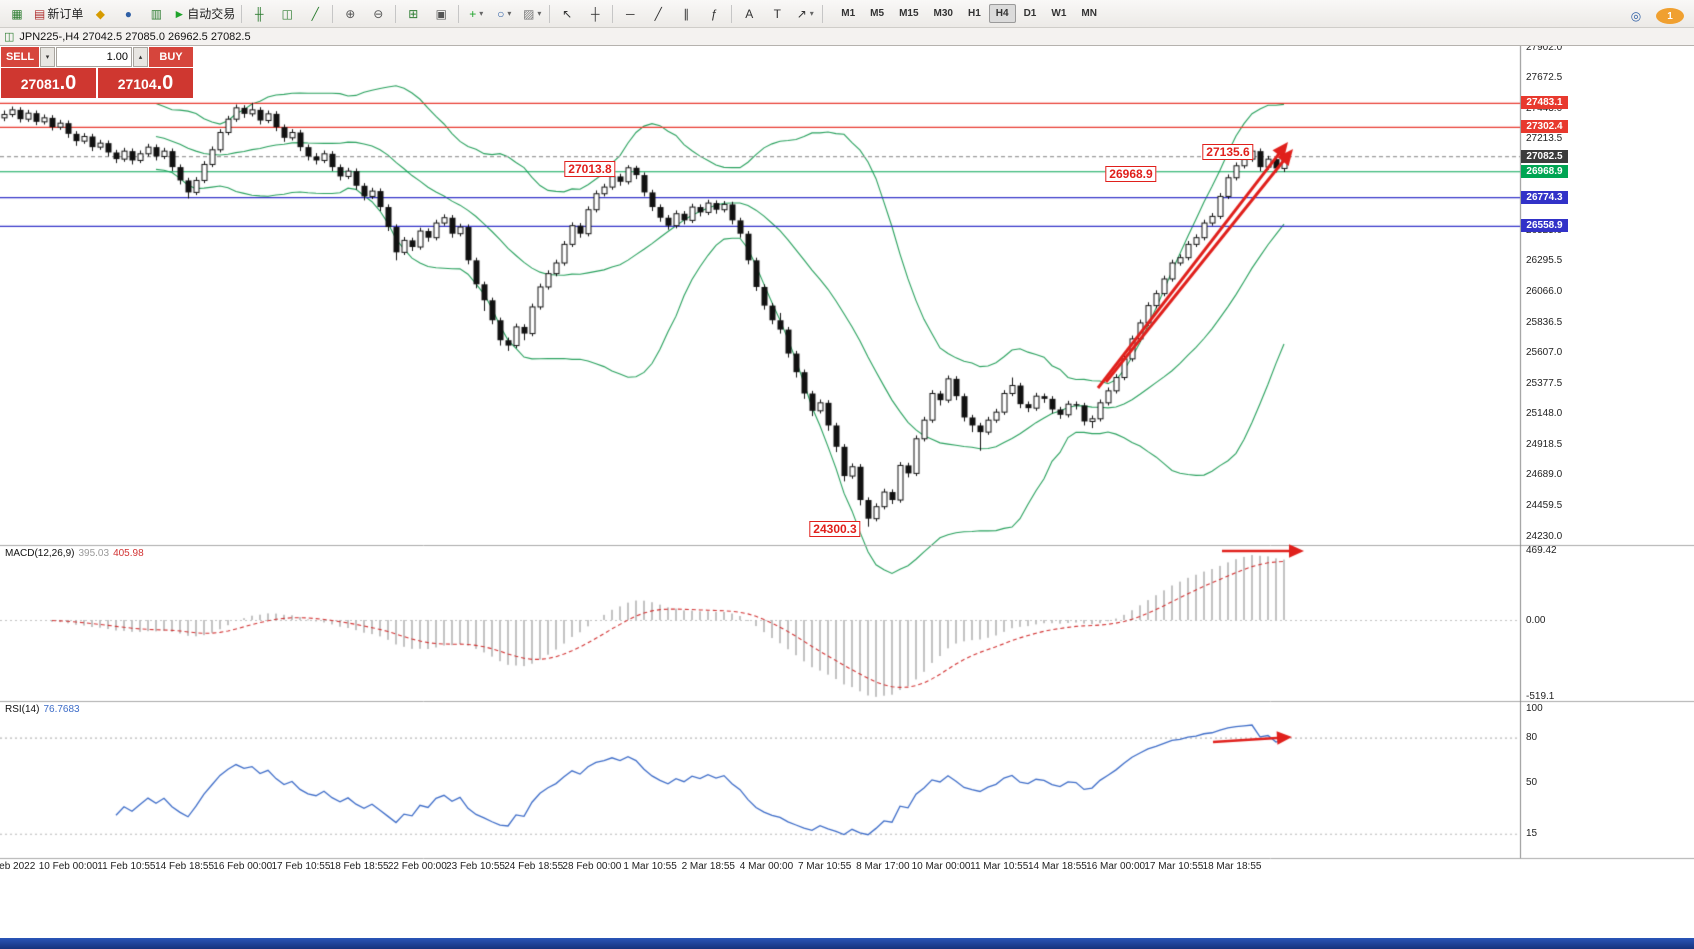 This screenshot has height=949, width=1694. I want to click on timeframe-clock-icon-glyph: ○, so click(501, 13).